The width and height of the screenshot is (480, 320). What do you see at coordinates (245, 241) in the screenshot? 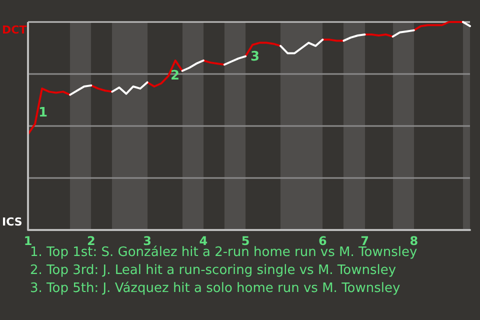
I see `x-tick-label: 5` at bounding box center [245, 241].